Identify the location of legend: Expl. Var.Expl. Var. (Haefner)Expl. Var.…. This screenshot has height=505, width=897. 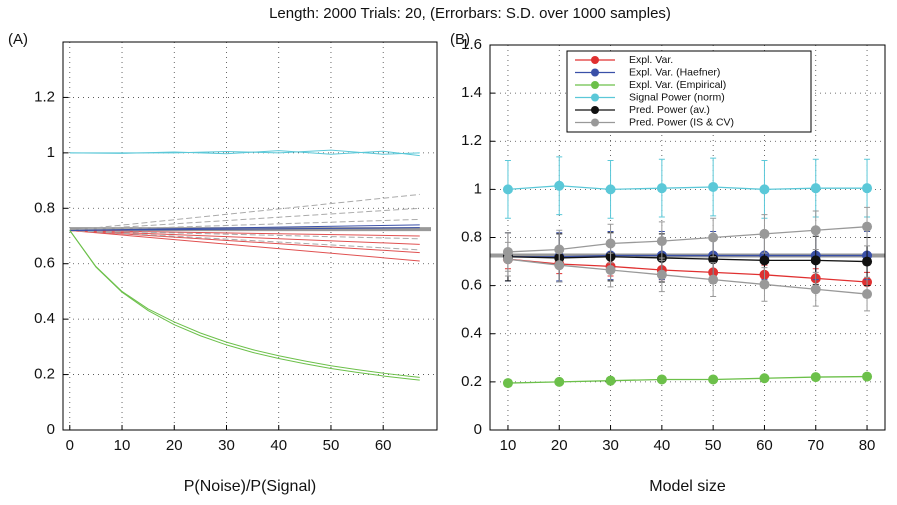
(689, 91).